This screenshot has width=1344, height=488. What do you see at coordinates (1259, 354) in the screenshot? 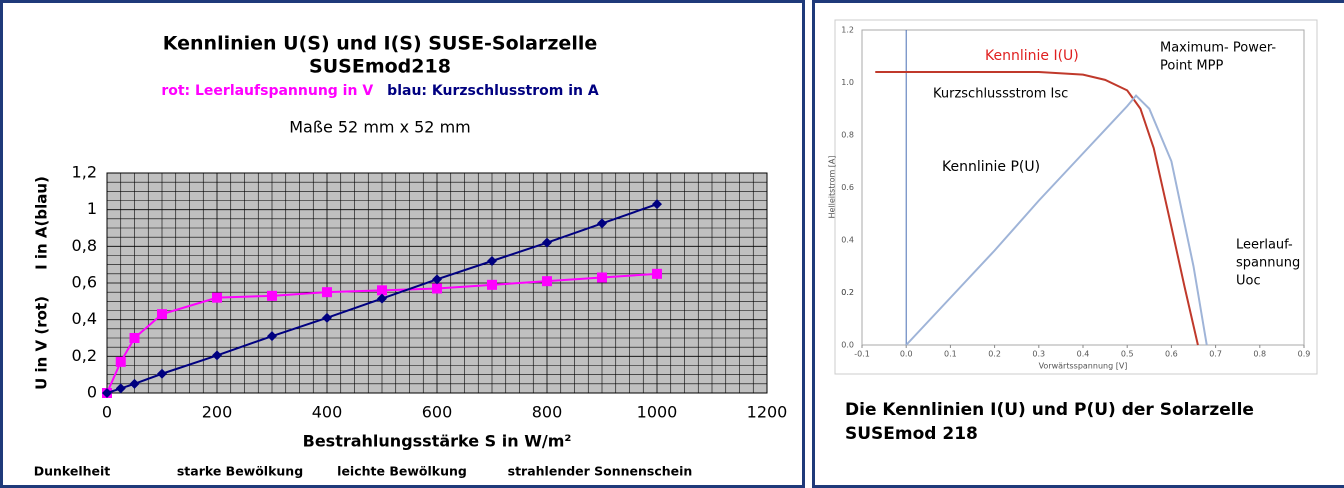
I see `x-tick-label: 0.8` at bounding box center [1259, 354].